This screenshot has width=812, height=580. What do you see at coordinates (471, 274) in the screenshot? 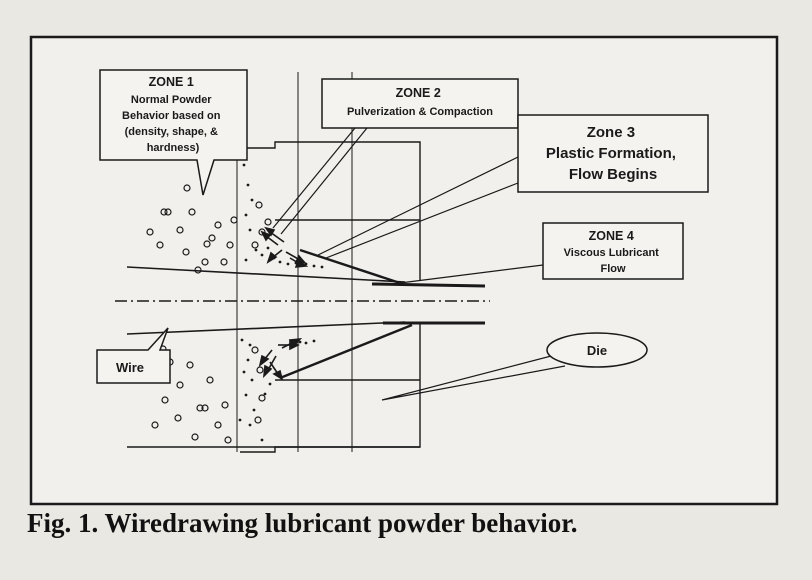
I see `zone4-leader` at bounding box center [471, 274].